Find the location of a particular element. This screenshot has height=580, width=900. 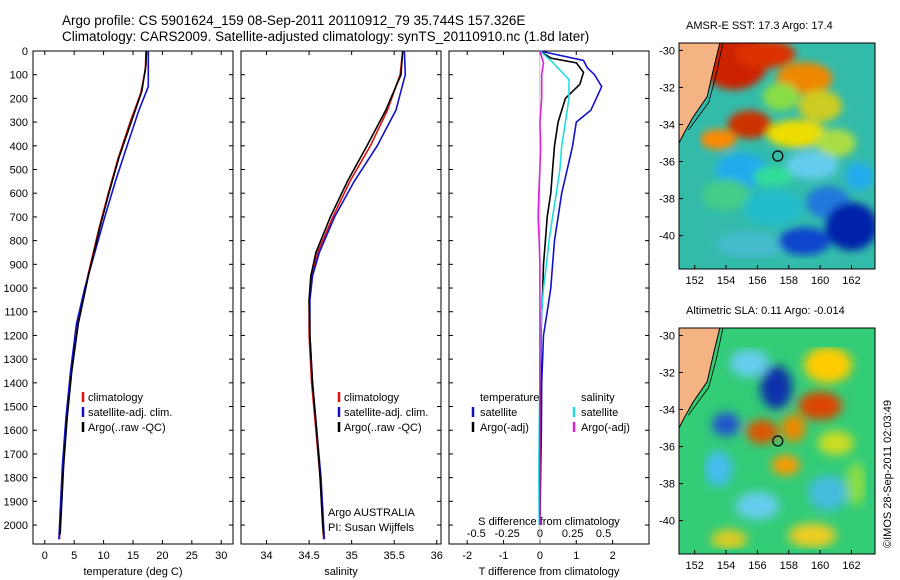

x-tick-label: 1 is located at coordinates (576, 556).